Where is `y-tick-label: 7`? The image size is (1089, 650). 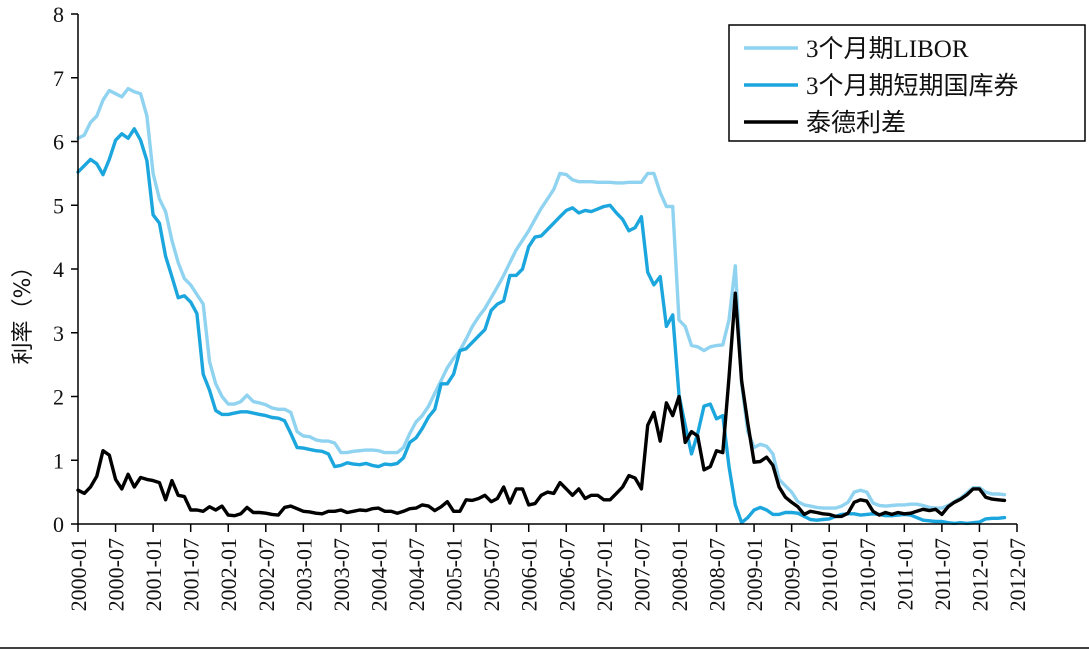 y-tick-label: 7 is located at coordinates (58, 78).